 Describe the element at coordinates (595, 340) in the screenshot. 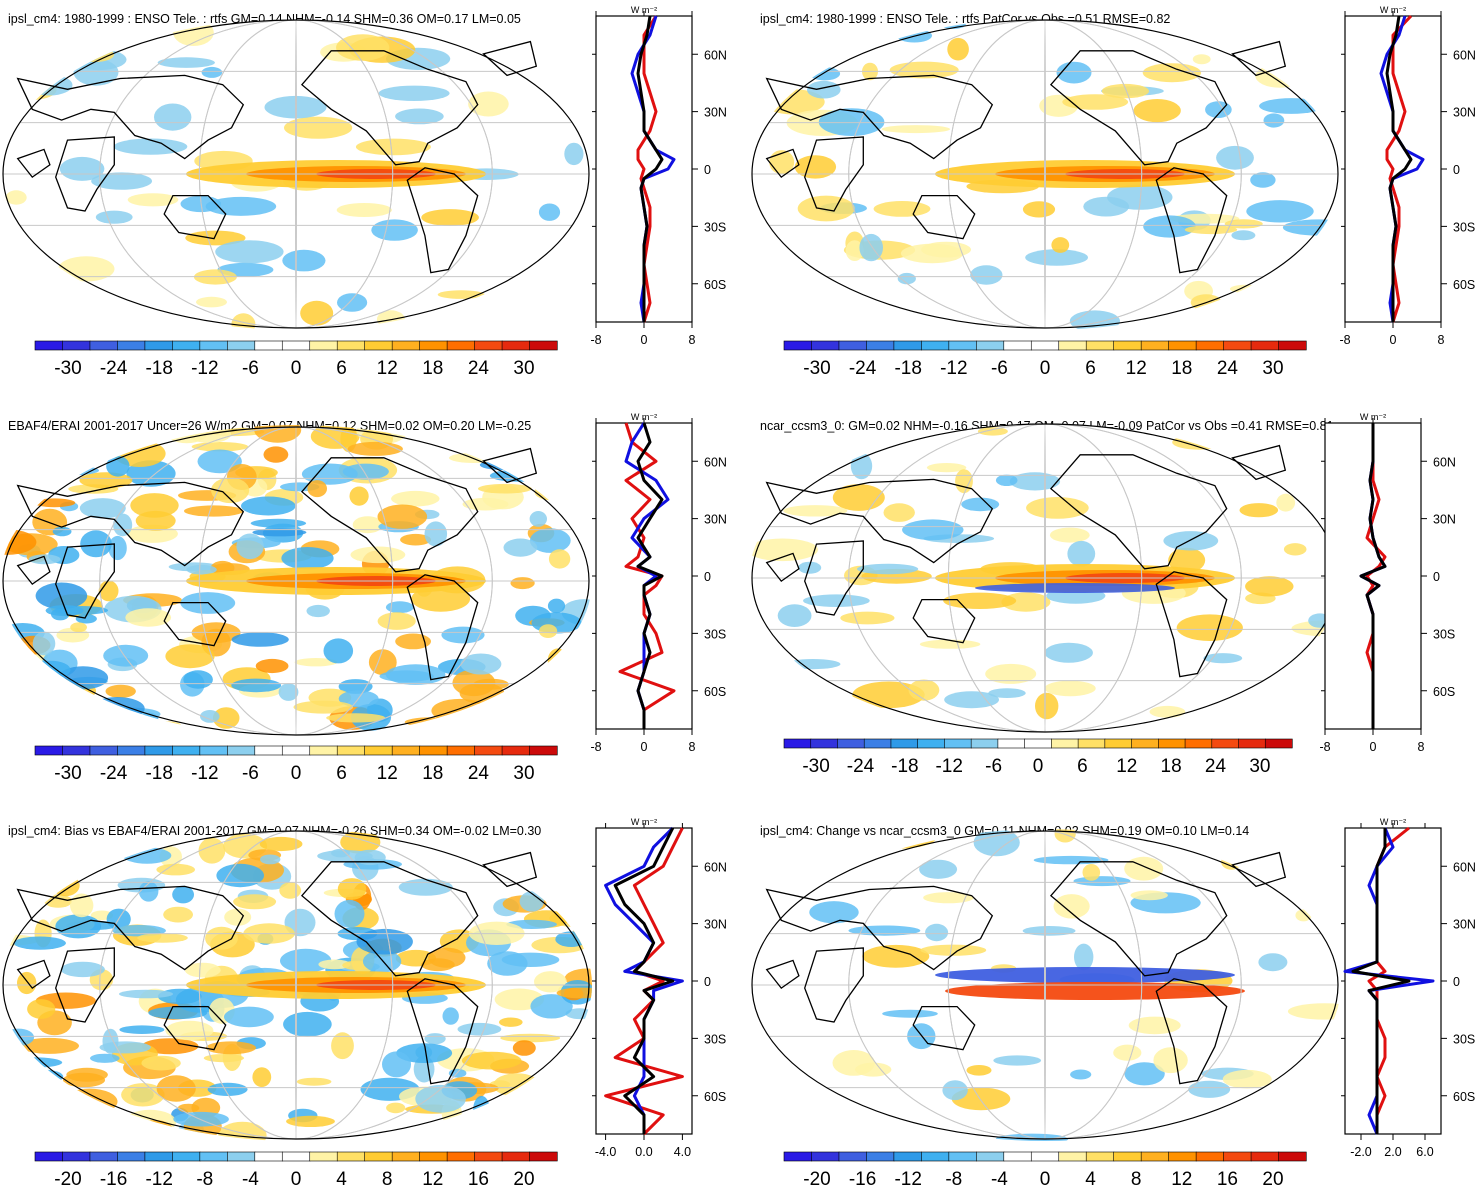

I see `zonal-x-tick-label: -8` at that location.